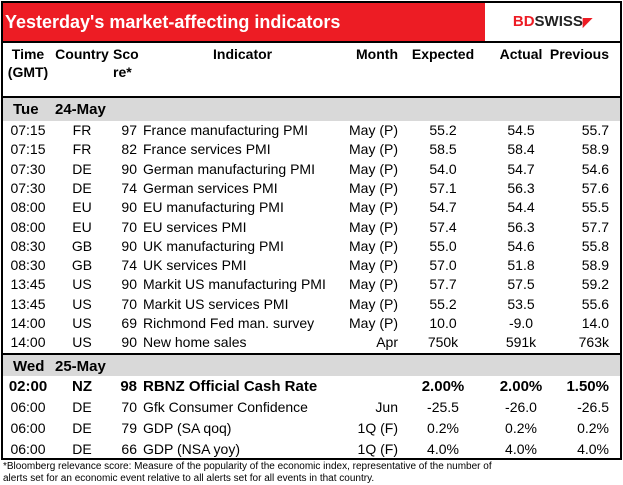 Image resolution: width=623 pixels, height=485 pixels. What do you see at coordinates (443, 284) in the screenshot?
I see `cell-expected: 57.7` at bounding box center [443, 284].